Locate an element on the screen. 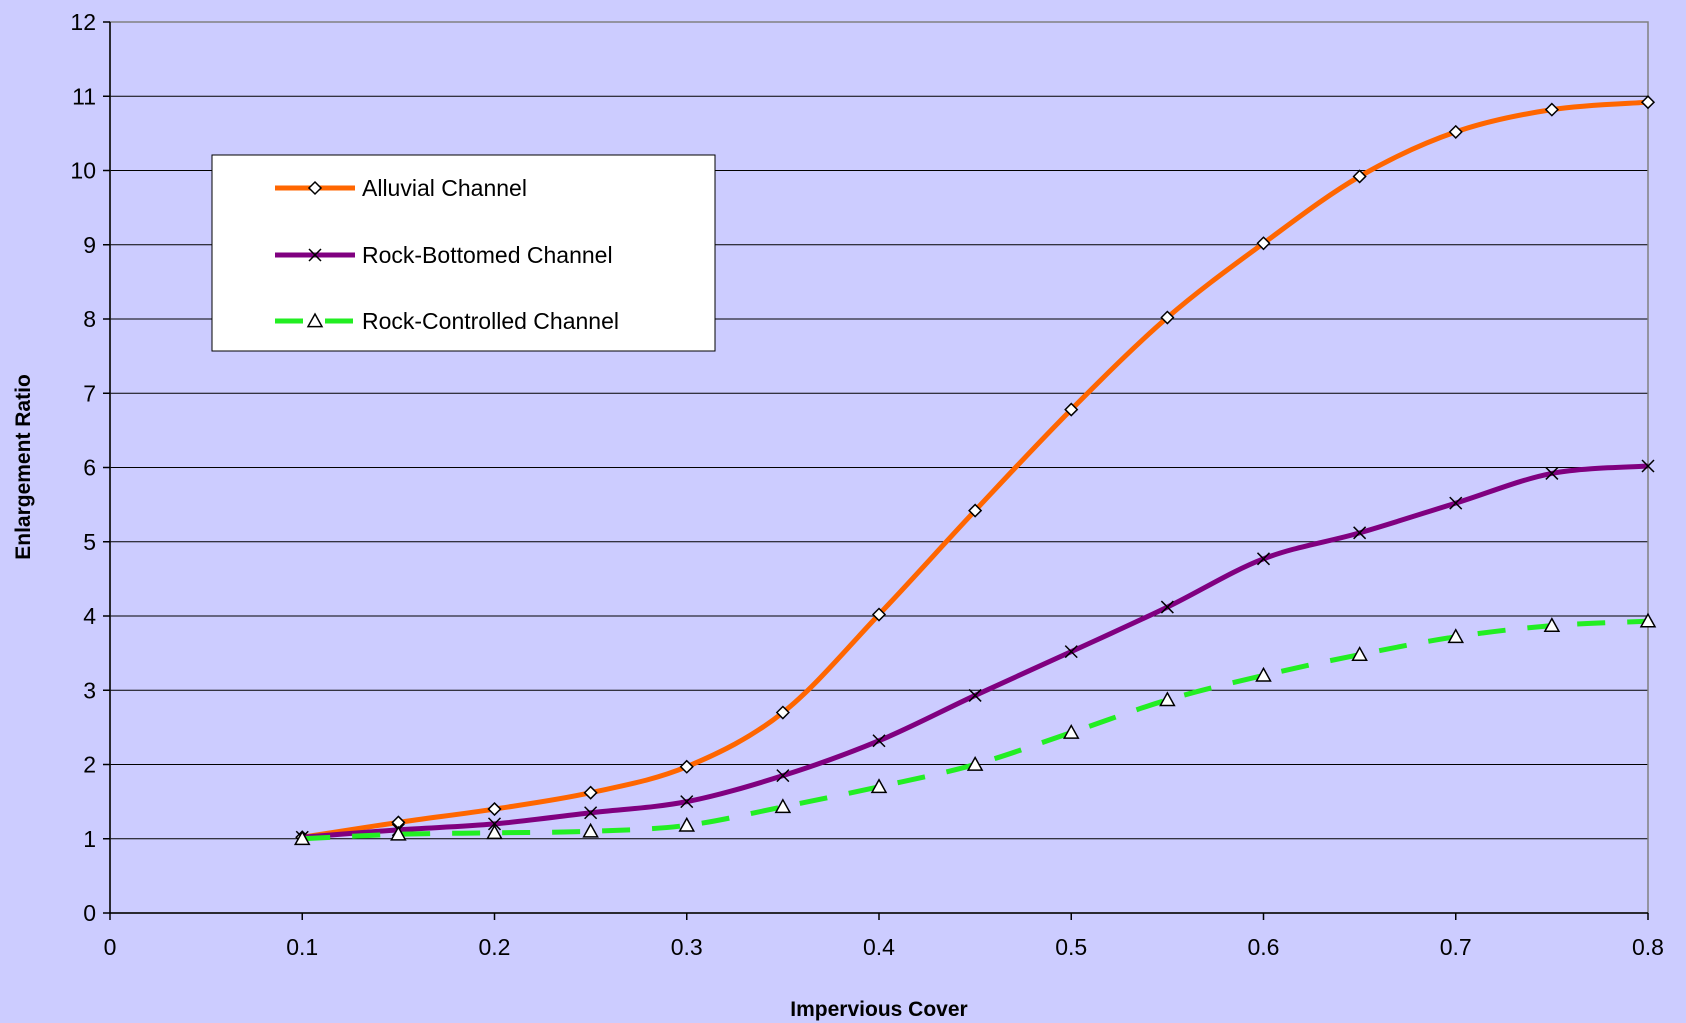 The height and width of the screenshot is (1023, 1686). x-tick-label: 0.1 is located at coordinates (302, 947).